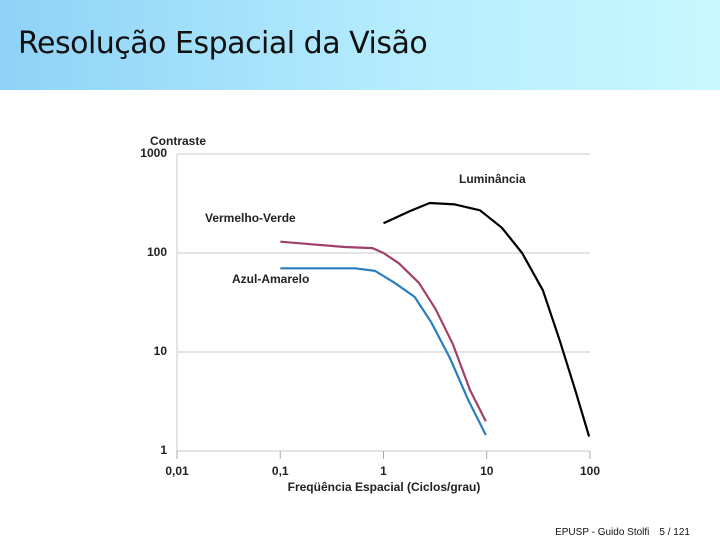 The image size is (720, 540). I want to click on y-tick-label: 1, so click(163, 450).